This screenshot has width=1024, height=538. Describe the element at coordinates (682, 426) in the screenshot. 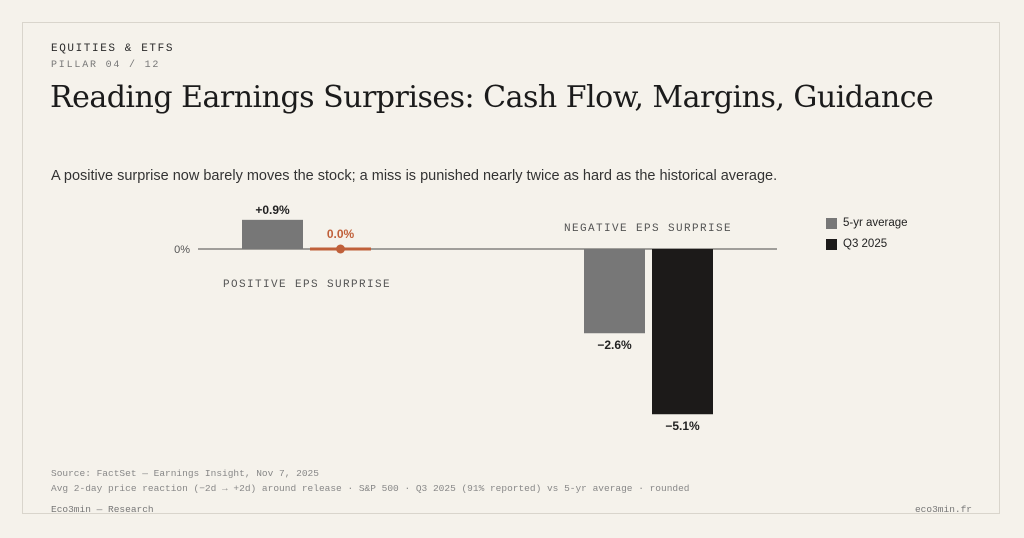

I see `data-label: −5.1%` at that location.